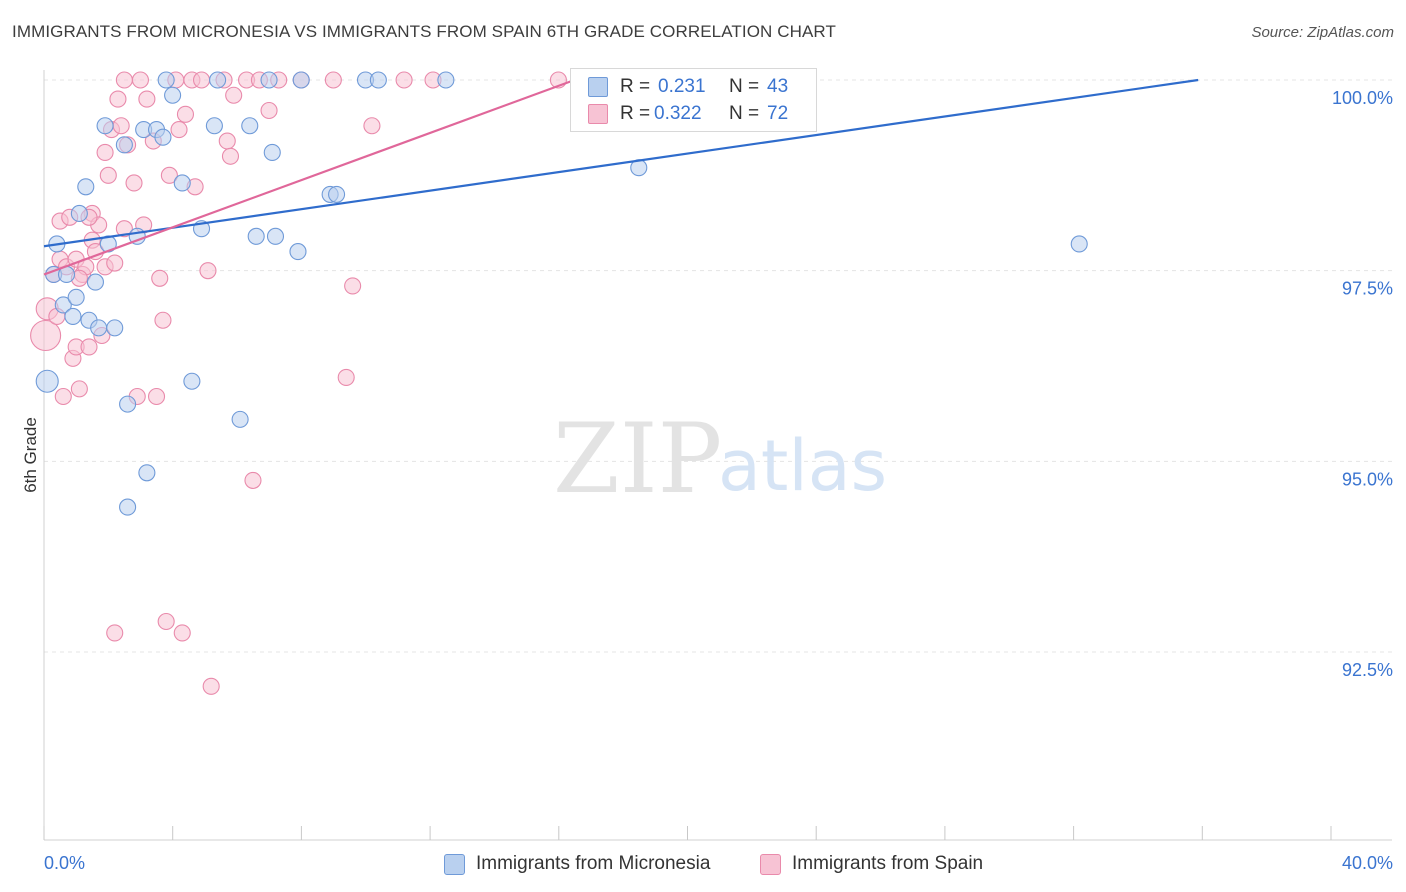 This screenshot has height=892, width=1406. Describe the element at coordinates (30, 455) in the screenshot. I see `y-axis-label: 6th Grade` at that location.